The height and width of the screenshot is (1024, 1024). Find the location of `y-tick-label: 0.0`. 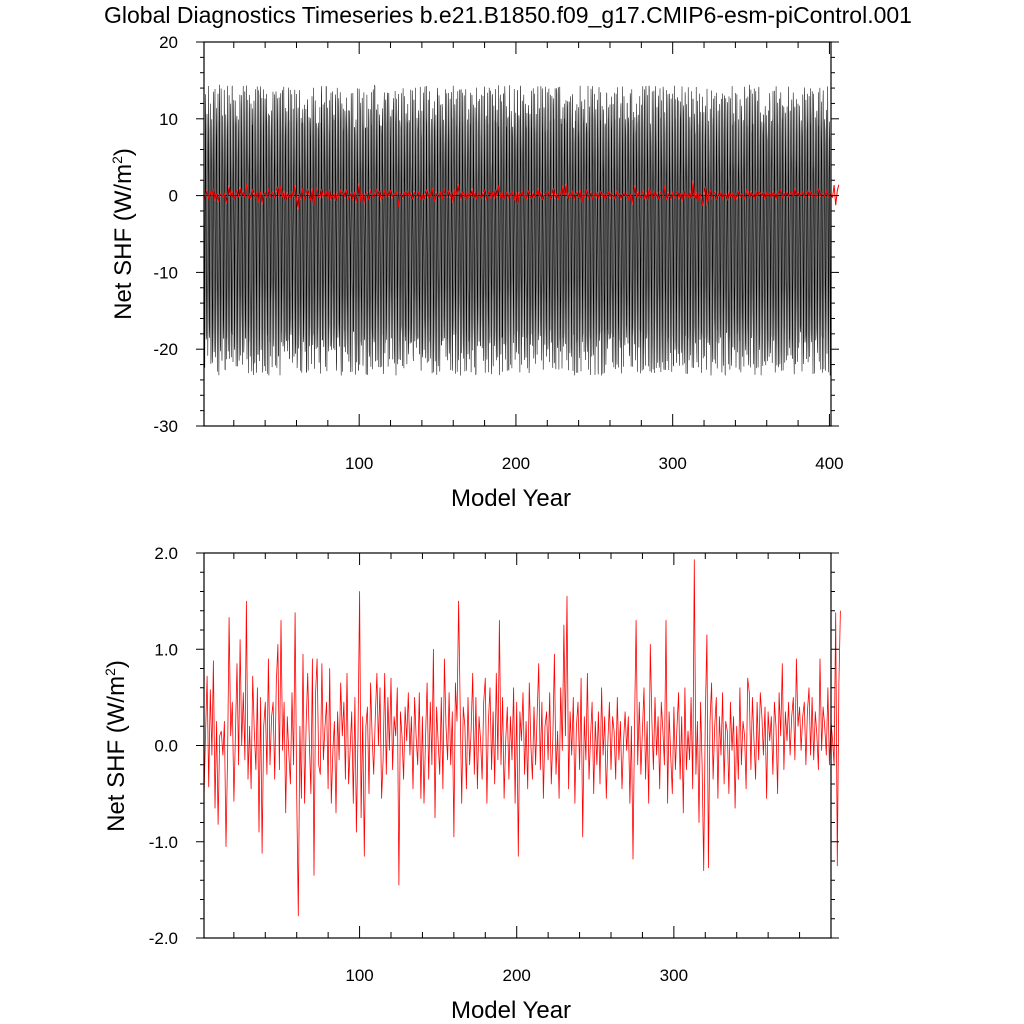

y-tick-label: 0.0 is located at coordinates (166, 746).